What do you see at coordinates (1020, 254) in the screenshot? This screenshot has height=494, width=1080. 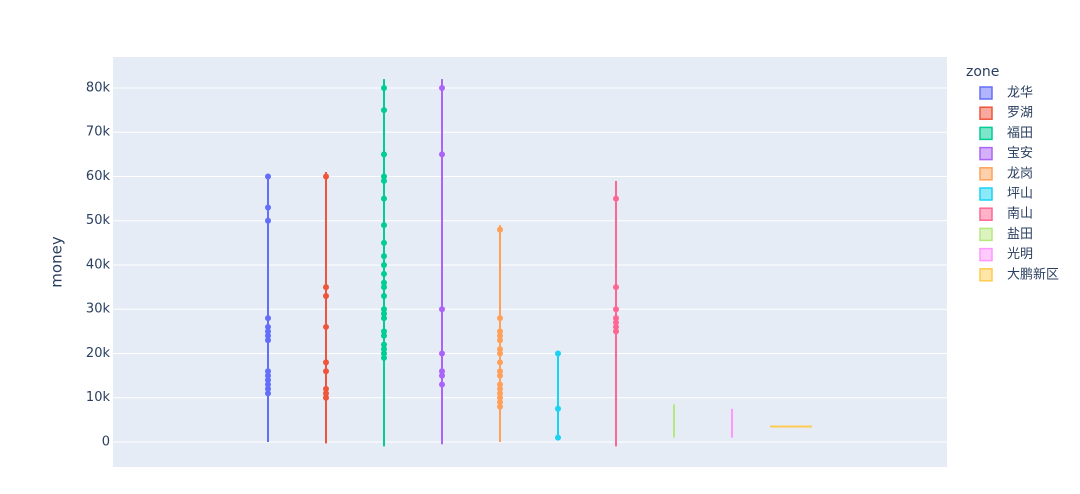 I see `legend-label: 光明` at bounding box center [1020, 254].